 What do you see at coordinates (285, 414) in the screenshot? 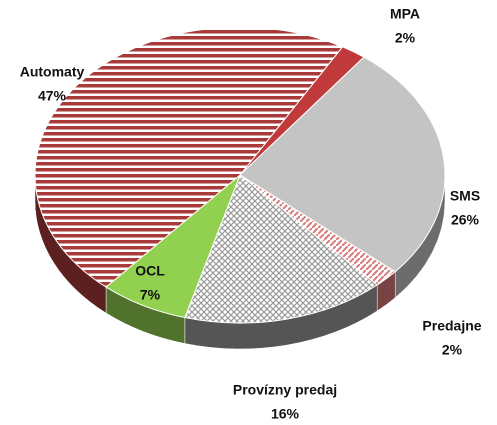
I see `value-label: 16%` at bounding box center [285, 414].